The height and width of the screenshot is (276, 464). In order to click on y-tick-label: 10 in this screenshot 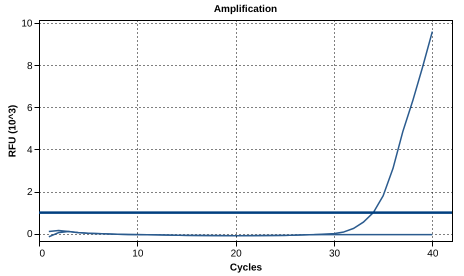, I will do `click(27, 24)`.